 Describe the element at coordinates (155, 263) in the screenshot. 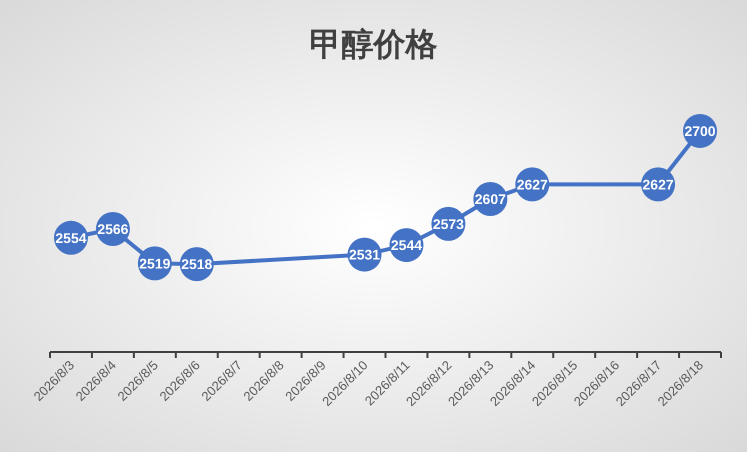

I see `data-label: 2519` at that location.